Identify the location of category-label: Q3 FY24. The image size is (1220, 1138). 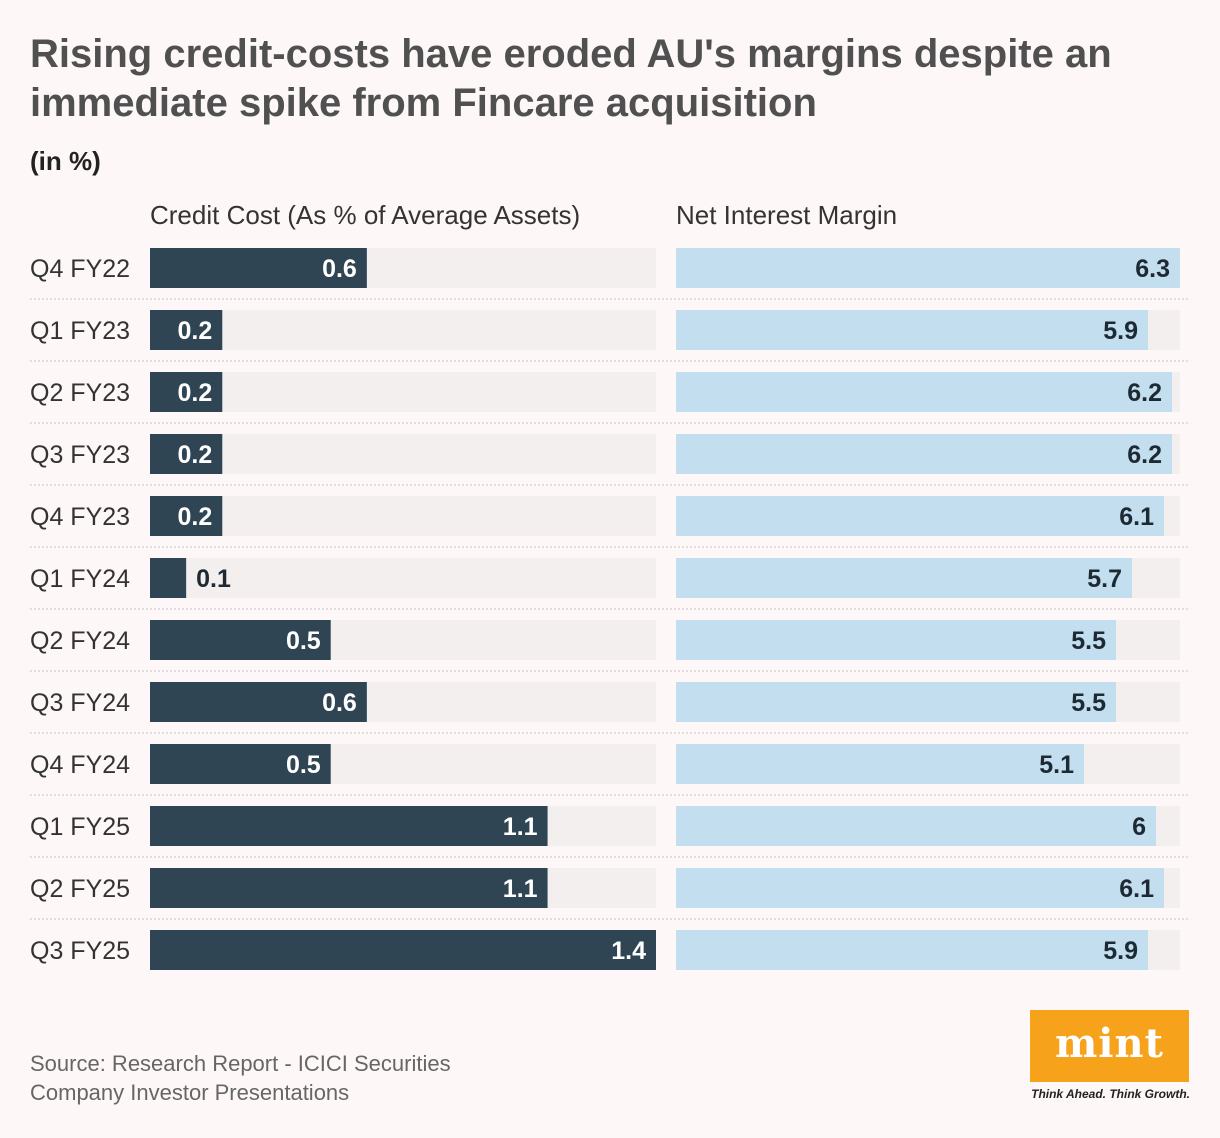
(80, 703).